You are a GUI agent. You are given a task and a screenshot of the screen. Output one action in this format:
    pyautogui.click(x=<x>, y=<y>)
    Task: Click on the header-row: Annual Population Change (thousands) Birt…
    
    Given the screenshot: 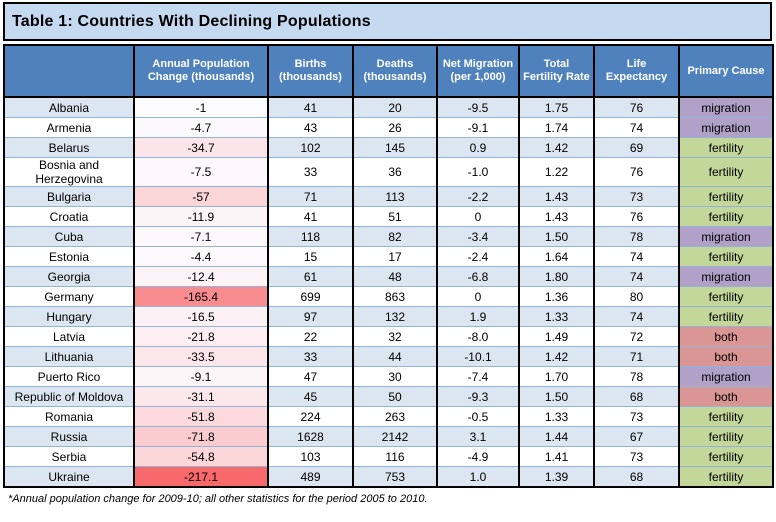 What is the action you would take?
    pyautogui.click(x=388, y=71)
    